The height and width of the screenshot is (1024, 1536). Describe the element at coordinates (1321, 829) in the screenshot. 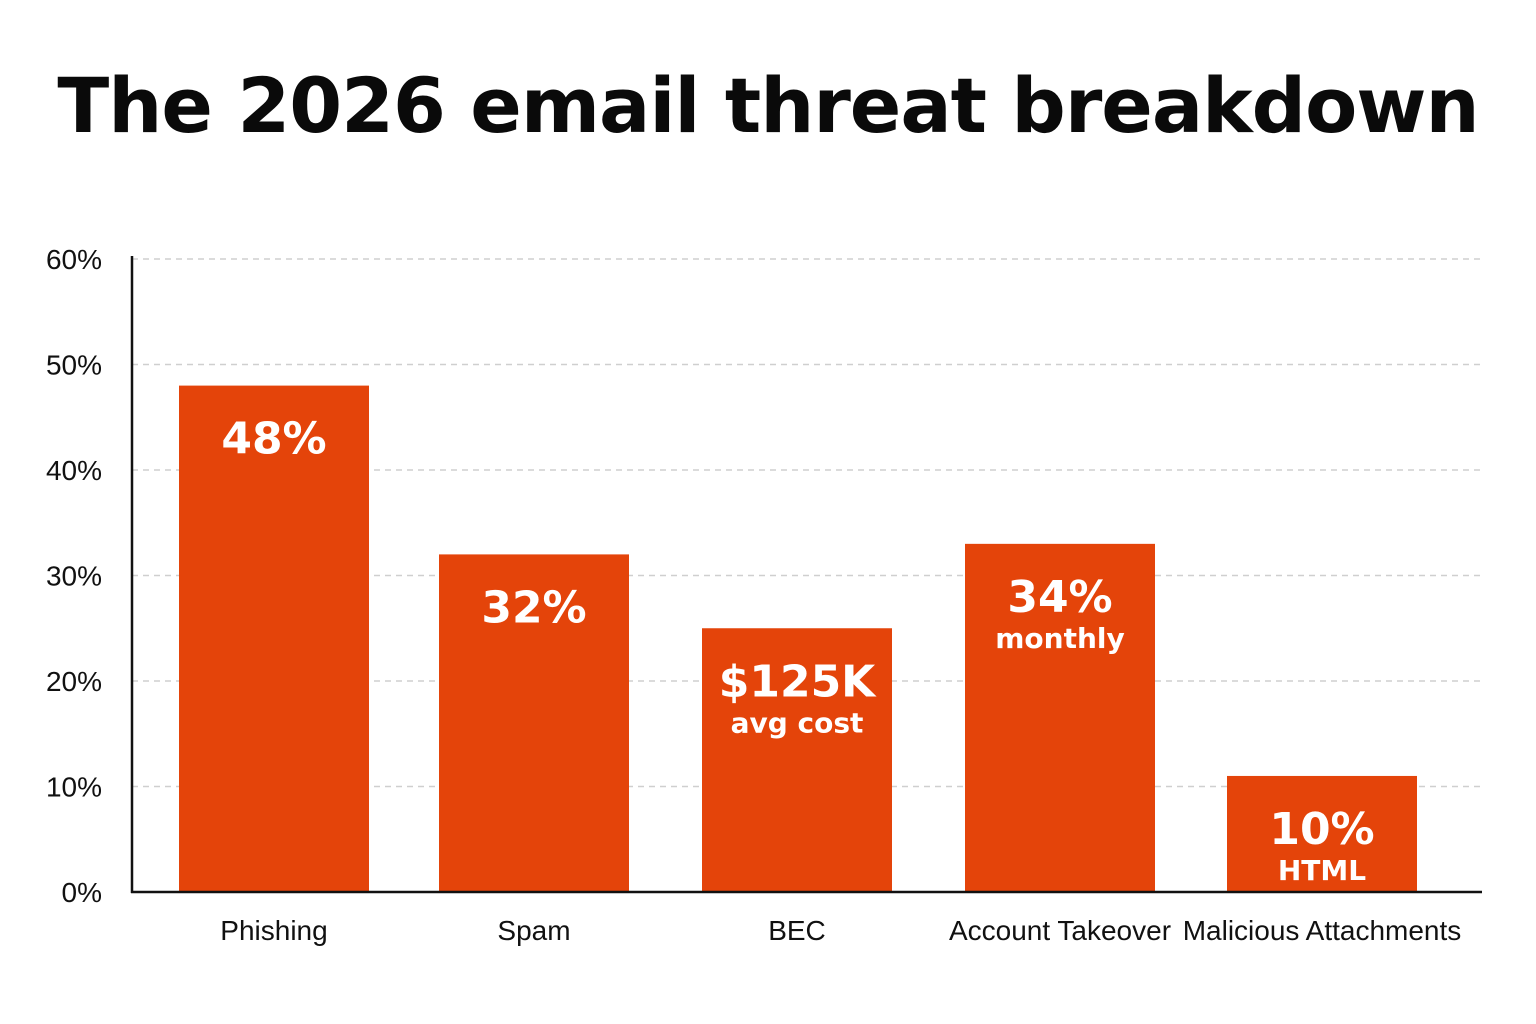

I see `bar-data-label: 10%` at that location.